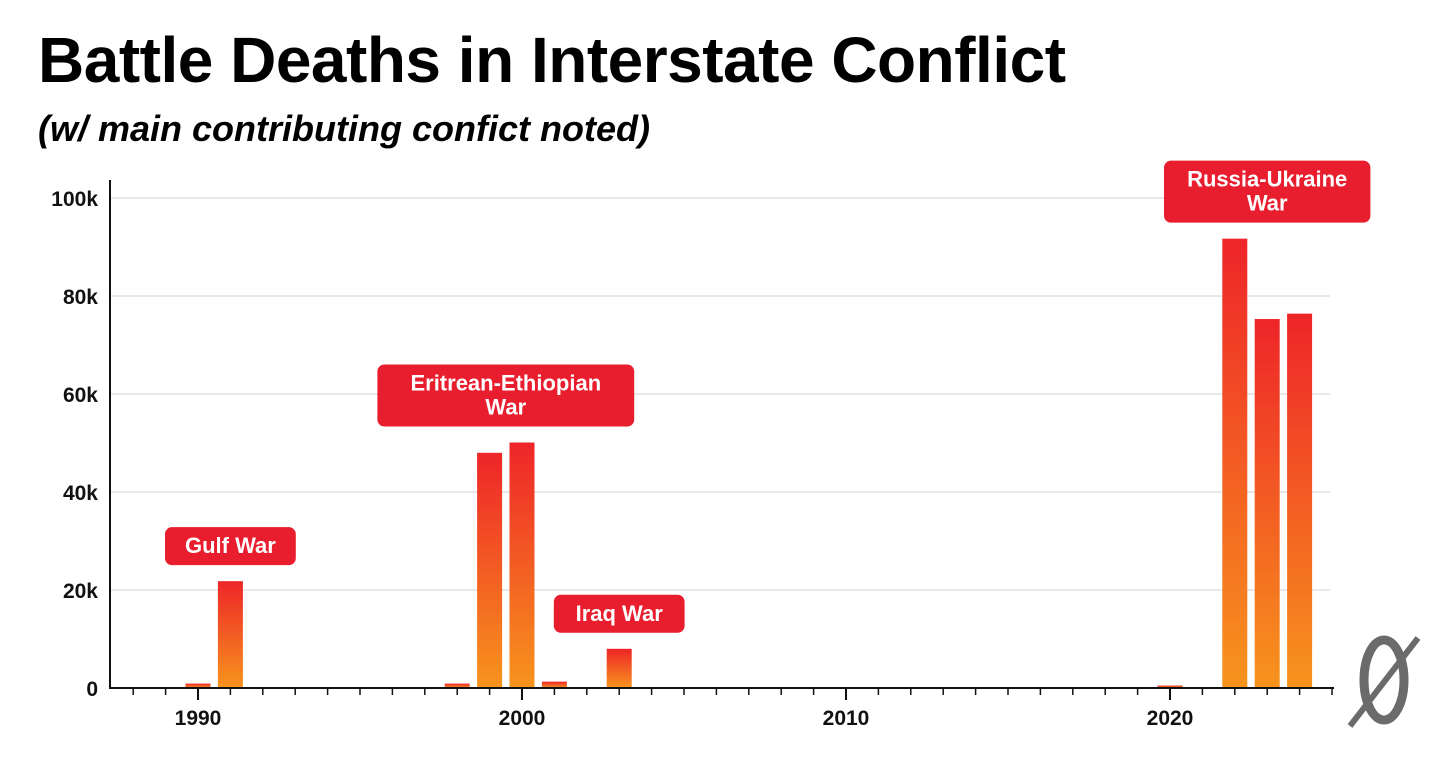 The width and height of the screenshot is (1456, 757). I want to click on y-tick-label: 100k, so click(74, 199).